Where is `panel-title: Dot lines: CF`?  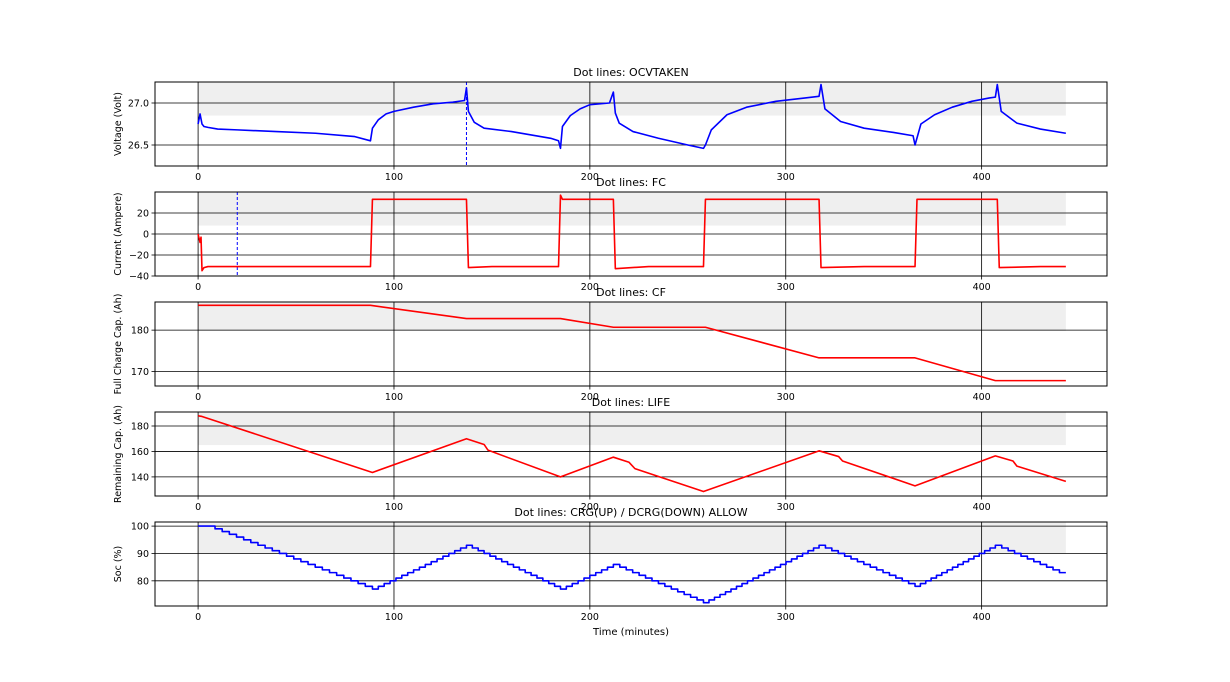
panel-title: Dot lines: CF is located at coordinates (631, 292).